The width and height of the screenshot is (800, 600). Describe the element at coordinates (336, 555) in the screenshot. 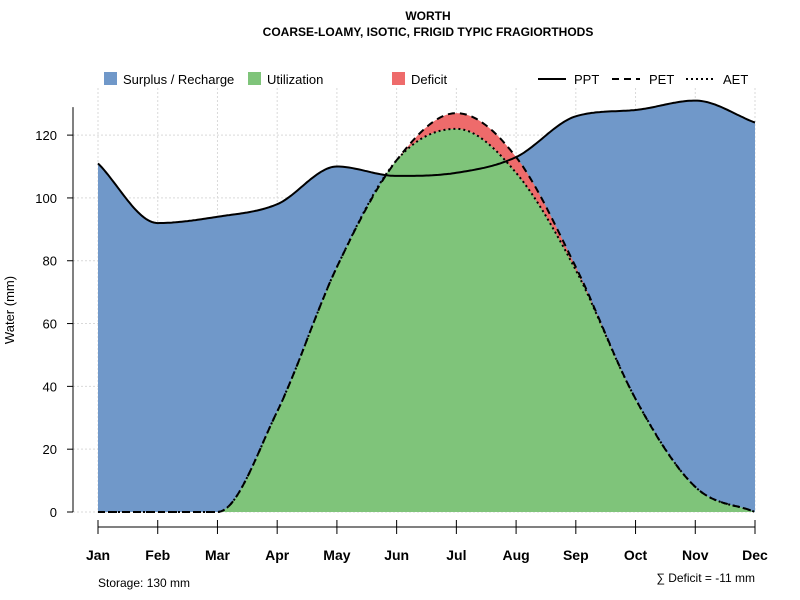

I see `x-tick-label: May` at that location.